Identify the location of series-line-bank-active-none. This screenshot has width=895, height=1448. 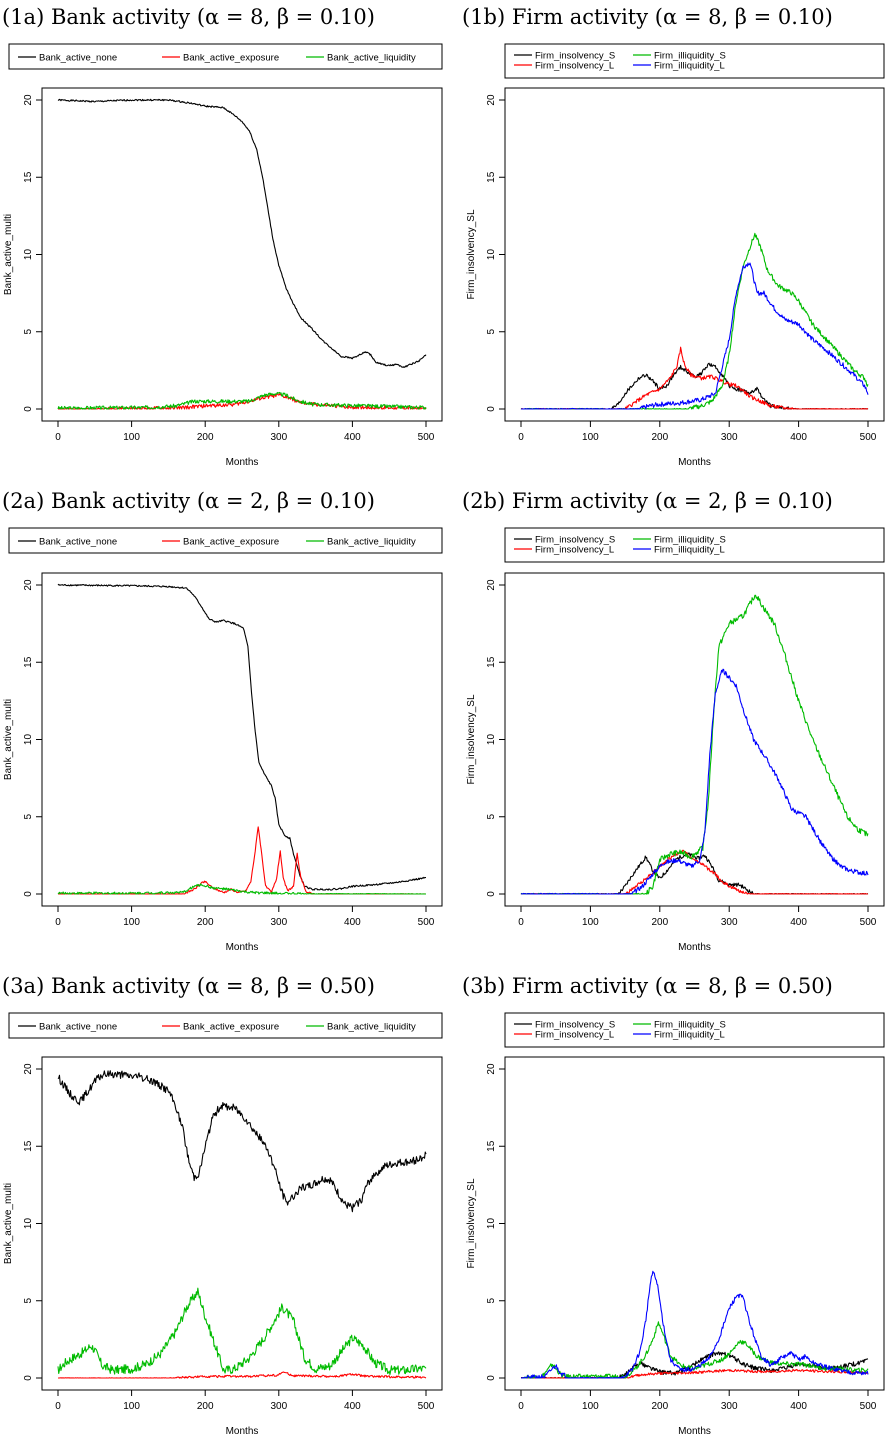
(242, 1141).